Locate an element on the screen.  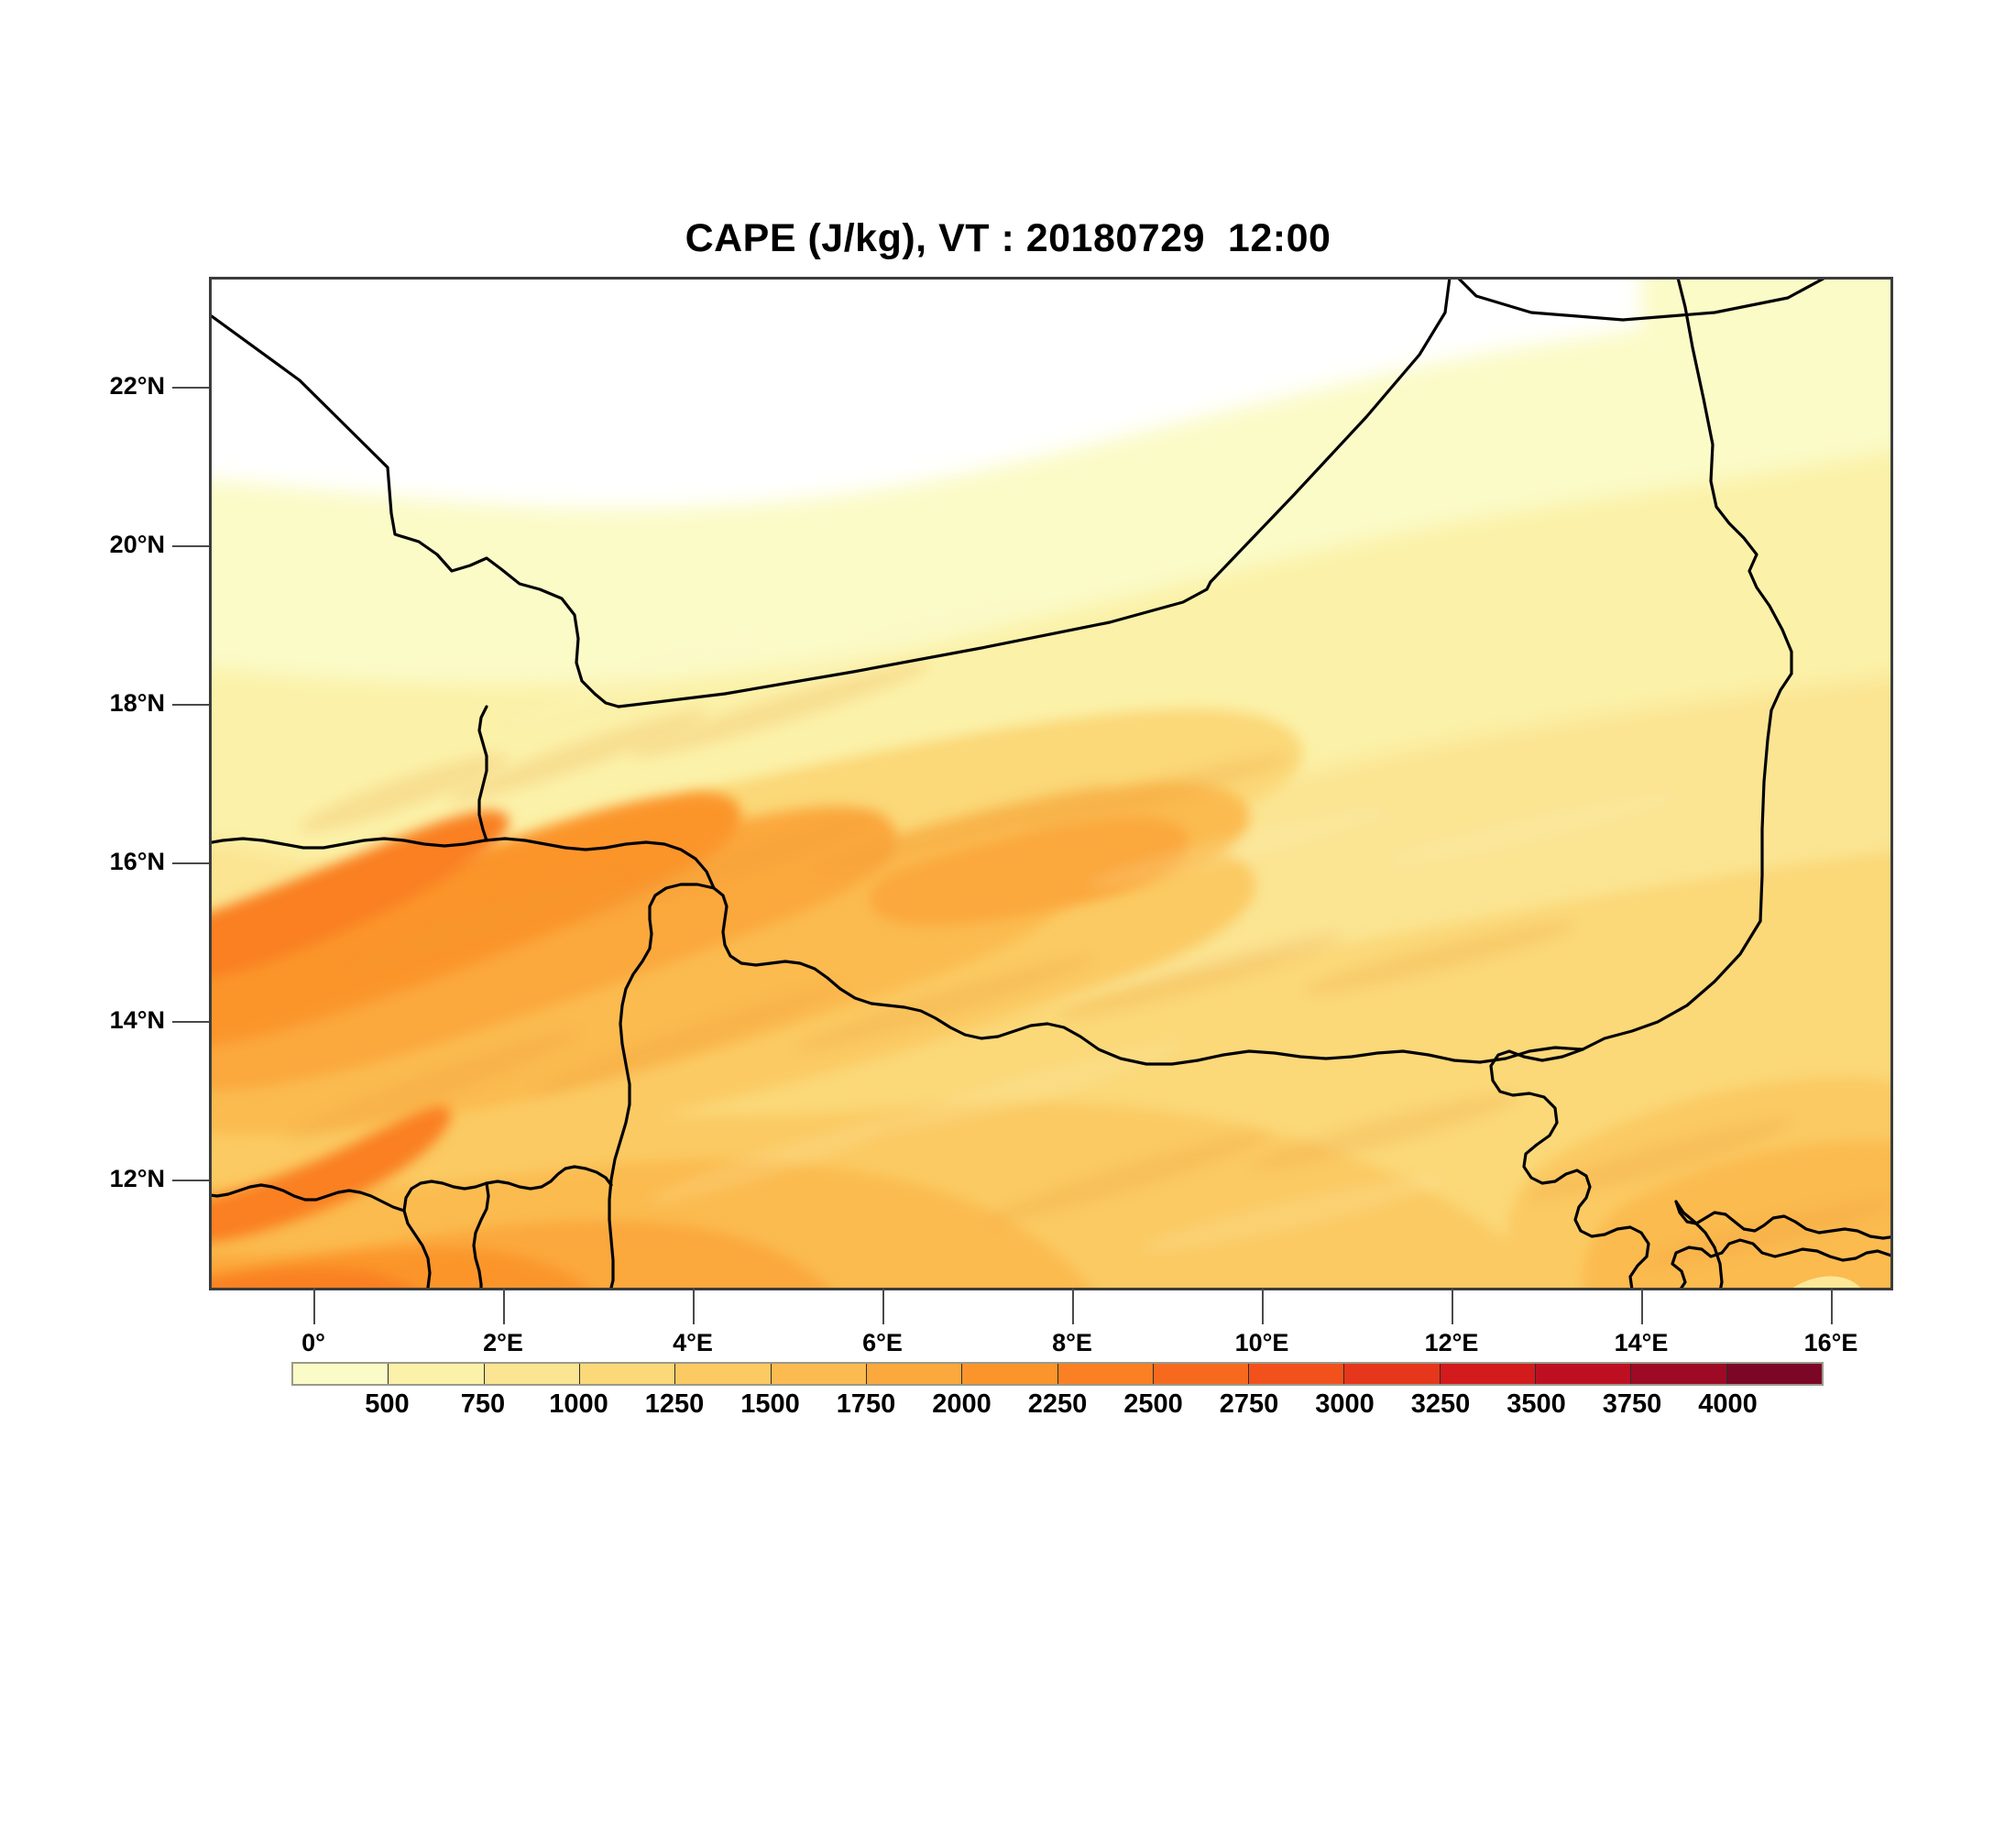
ytick-line-18N is located at coordinates (190, 705).